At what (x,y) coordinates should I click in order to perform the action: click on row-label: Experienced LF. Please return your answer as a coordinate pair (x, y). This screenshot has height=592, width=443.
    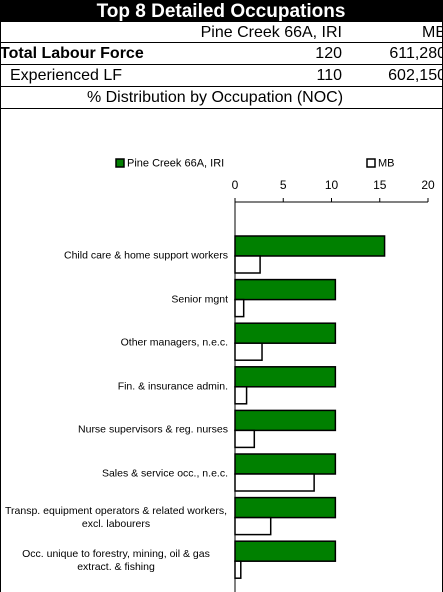
    Looking at the image, I should click on (66, 75).